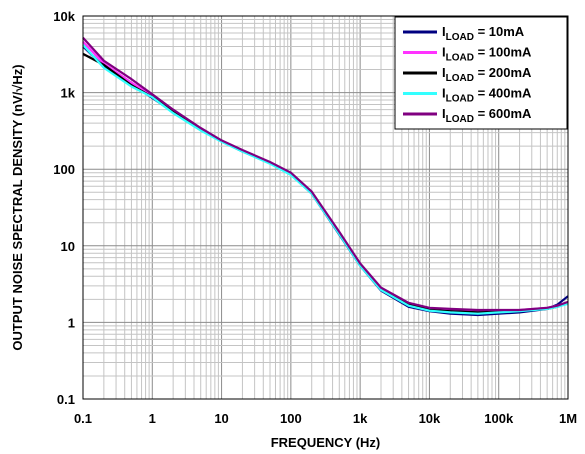 This screenshot has height=454, width=585. I want to click on x-tick-label: 1, so click(152, 418).